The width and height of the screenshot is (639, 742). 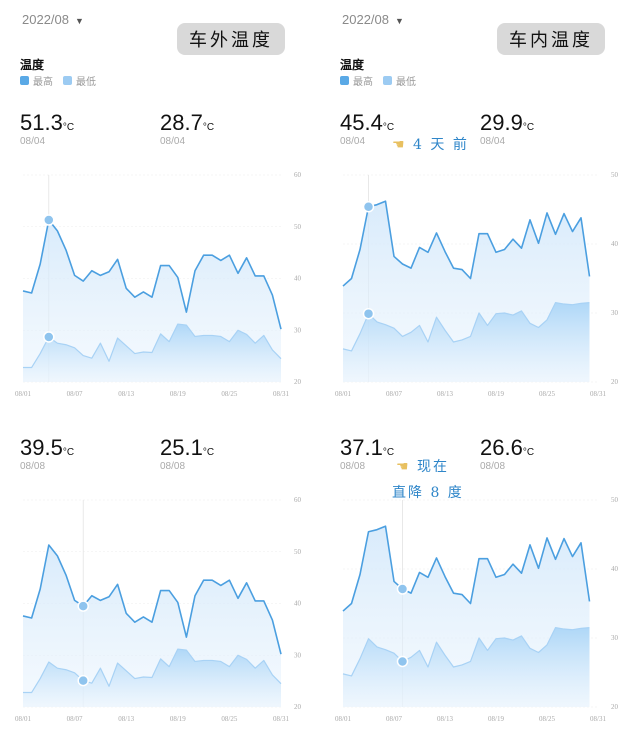 What do you see at coordinates (361, 122) in the screenshot?
I see `max-value: 45.4` at bounding box center [361, 122].